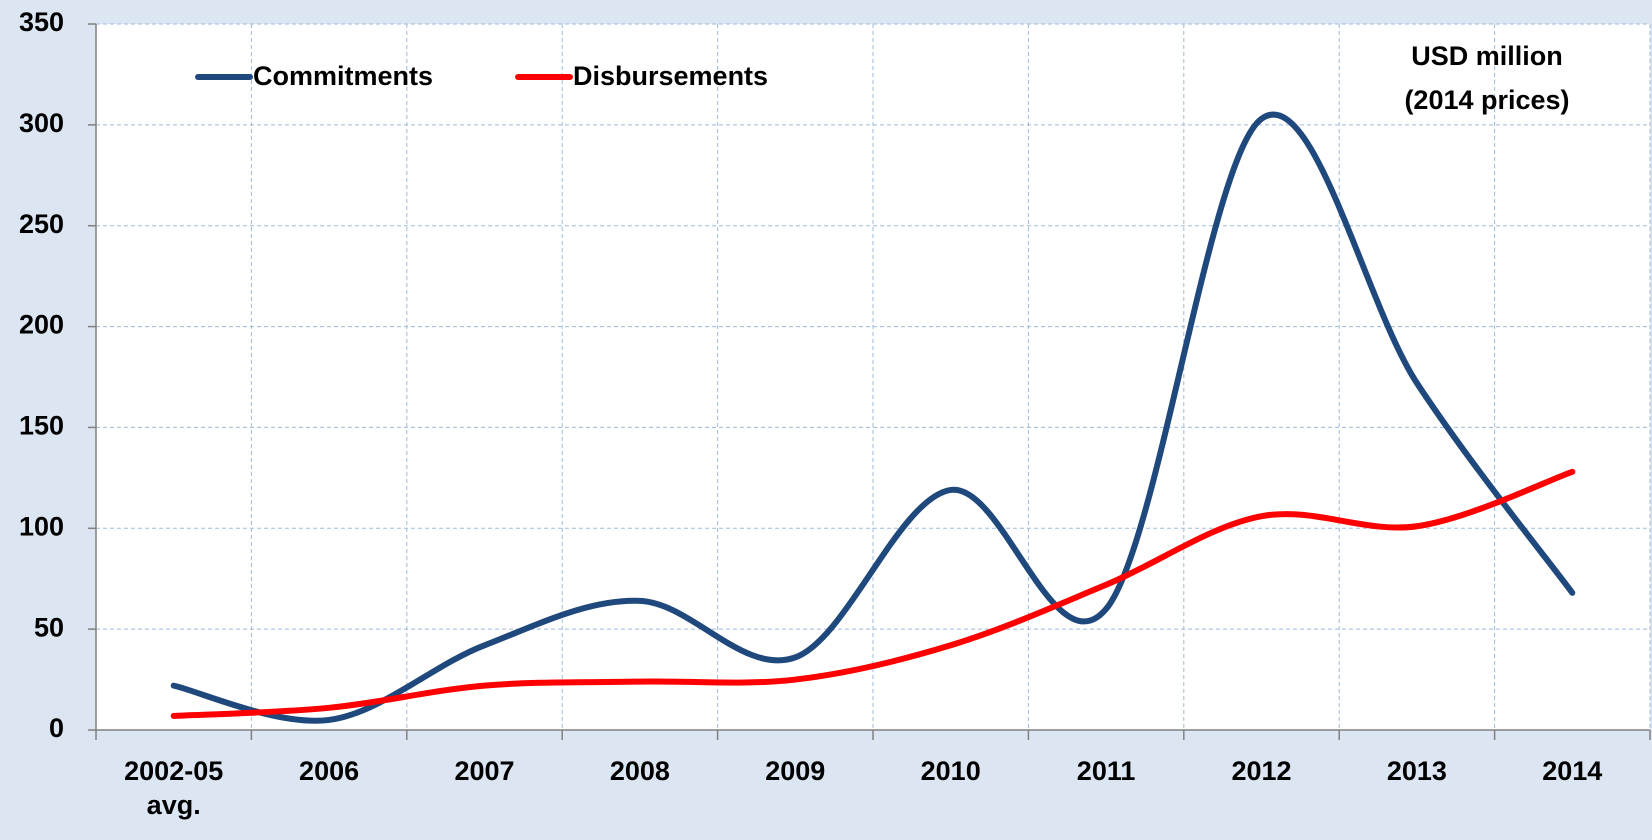 This screenshot has height=840, width=1652. I want to click on x-tick-label: 2013, so click(1416, 771).